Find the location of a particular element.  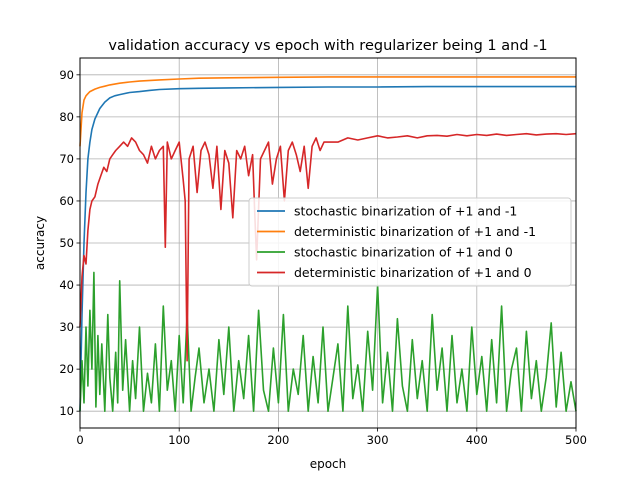

x-axis-label: epoch is located at coordinates (328, 464).